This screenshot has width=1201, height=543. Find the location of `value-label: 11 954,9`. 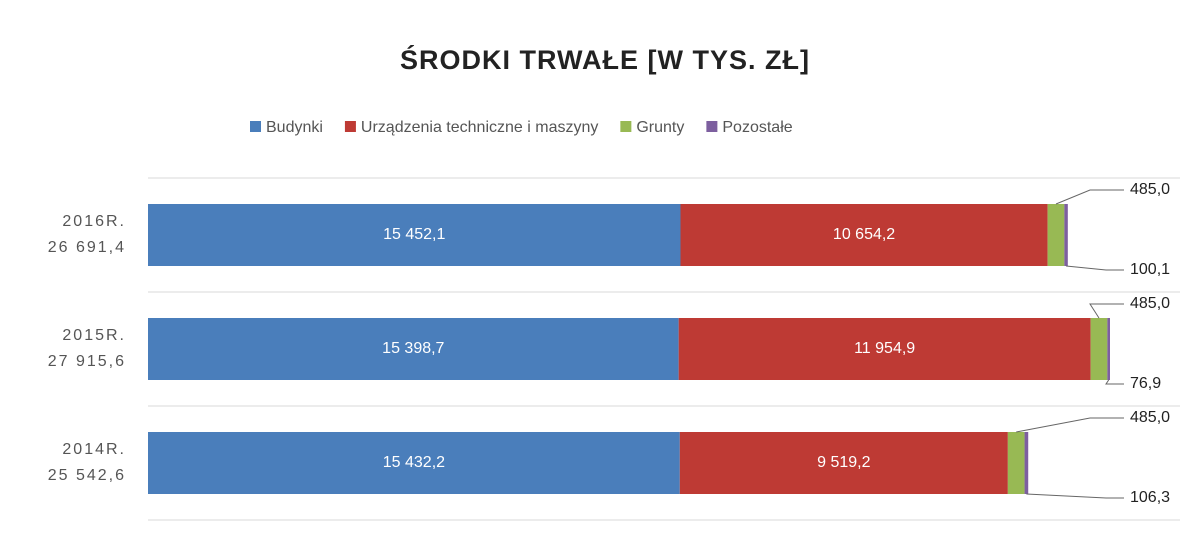

value-label: 11 954,9 is located at coordinates (884, 348).